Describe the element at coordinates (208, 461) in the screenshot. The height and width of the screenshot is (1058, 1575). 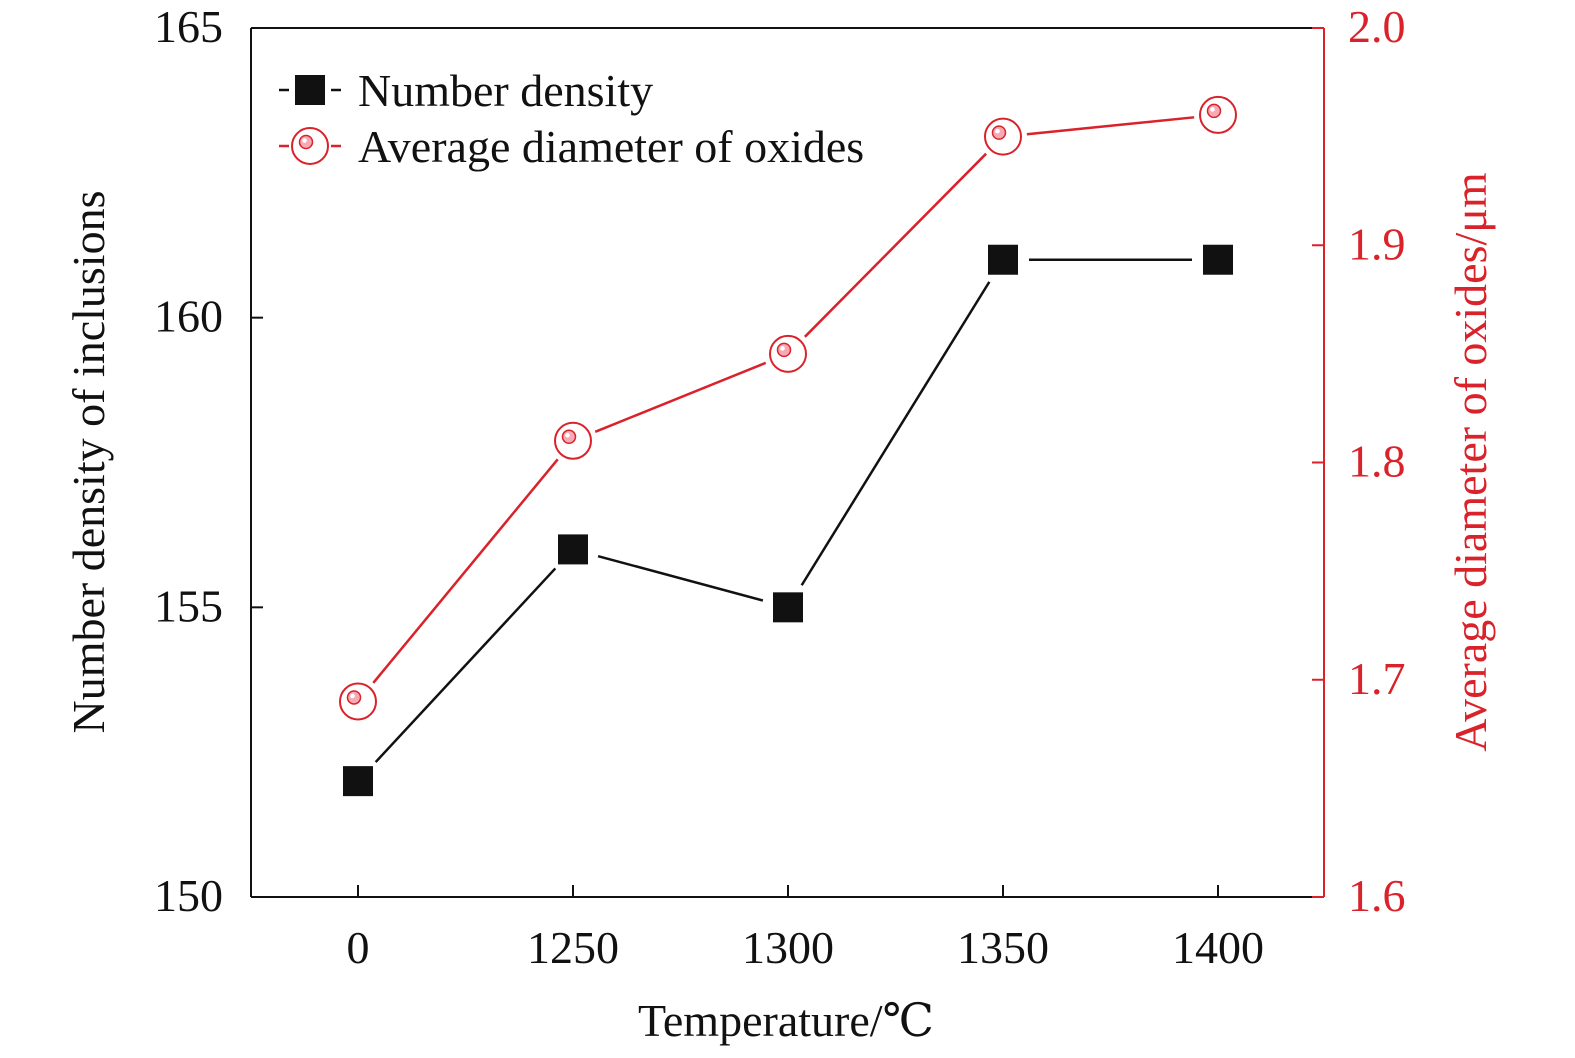
I see `left-y-axis: 150 155 160 165` at that location.